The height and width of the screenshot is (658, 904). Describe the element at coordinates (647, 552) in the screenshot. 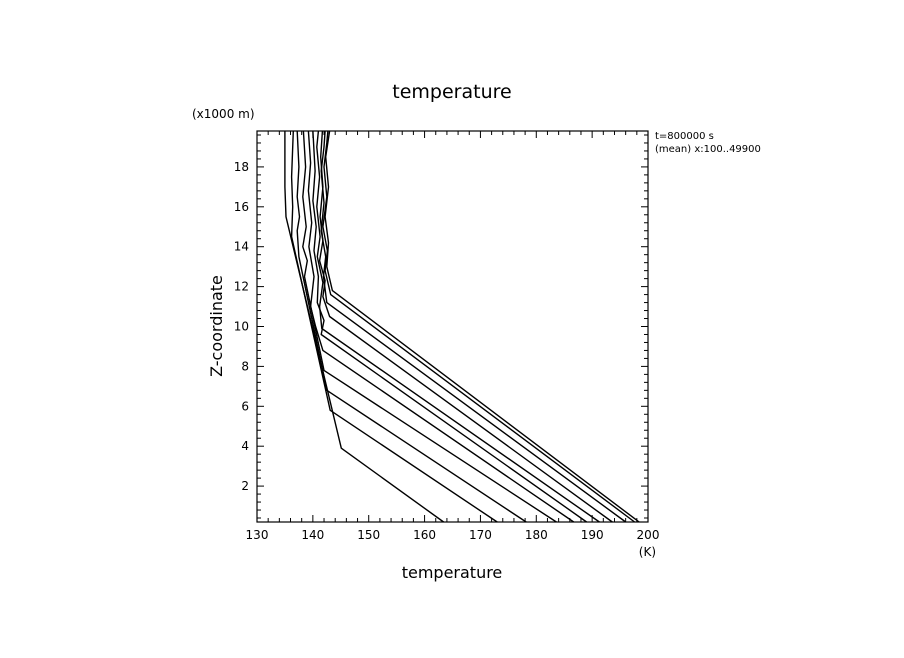

I see `x-unit-label: (K)` at that location.